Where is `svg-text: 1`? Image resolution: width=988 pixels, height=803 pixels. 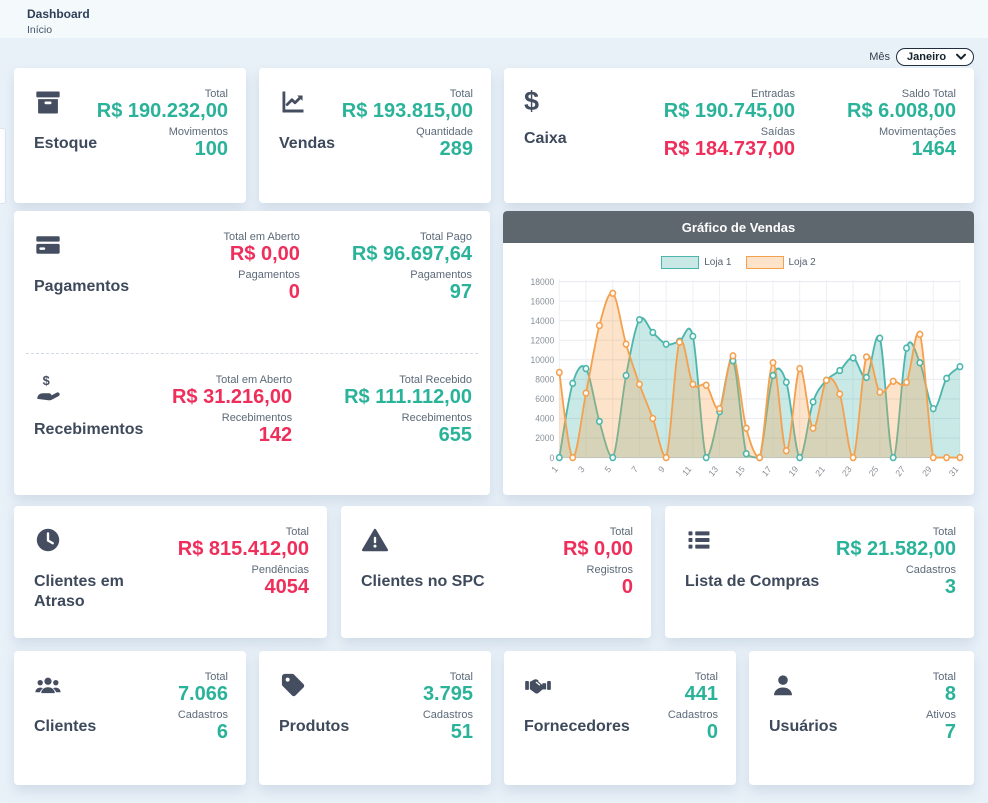
svg-text: 1 is located at coordinates (554, 469).